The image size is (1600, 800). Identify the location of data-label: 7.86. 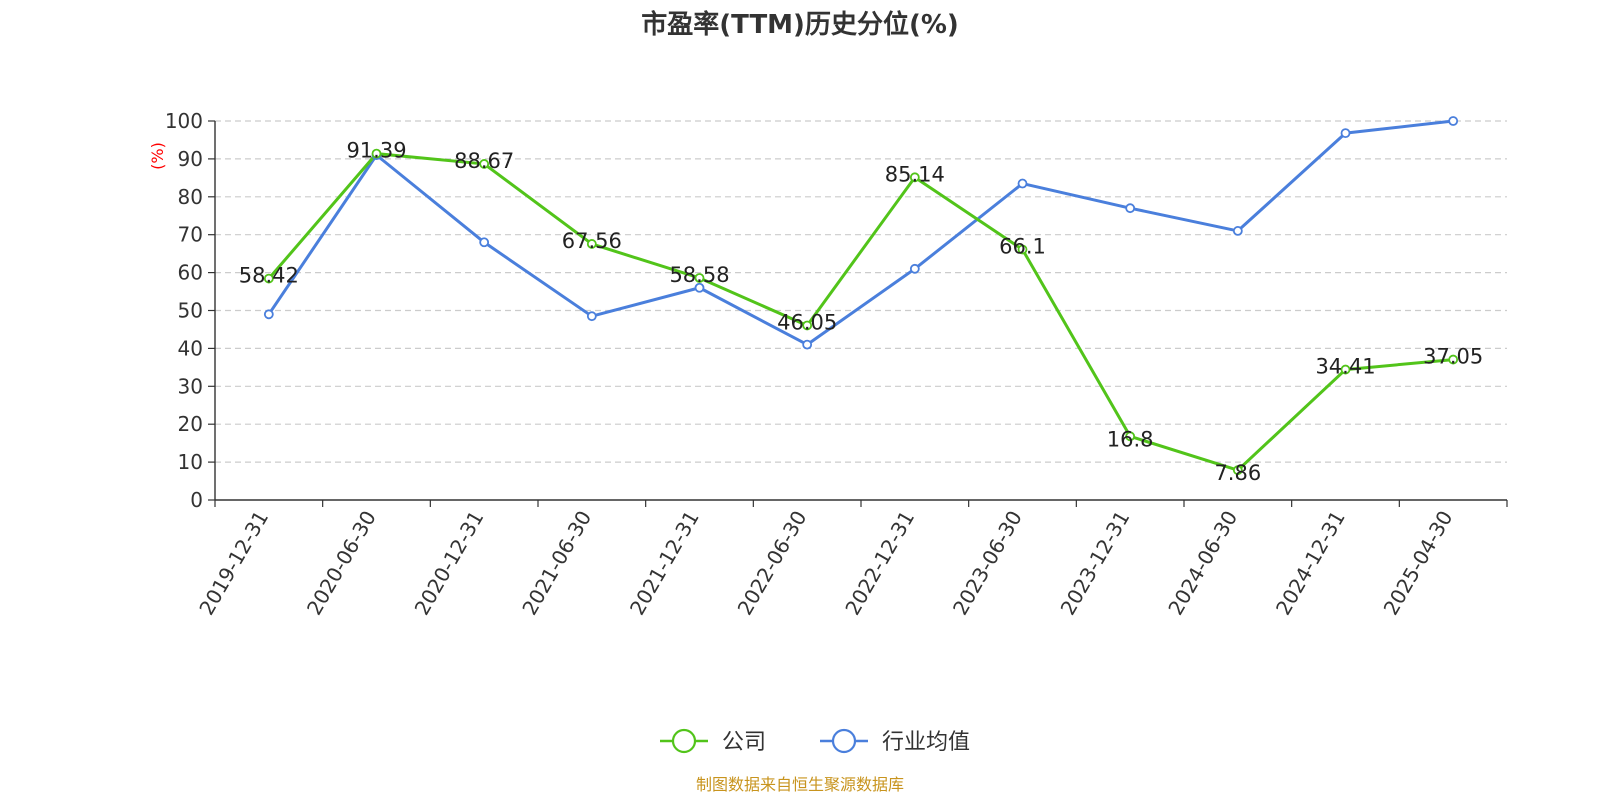
(1237, 473).